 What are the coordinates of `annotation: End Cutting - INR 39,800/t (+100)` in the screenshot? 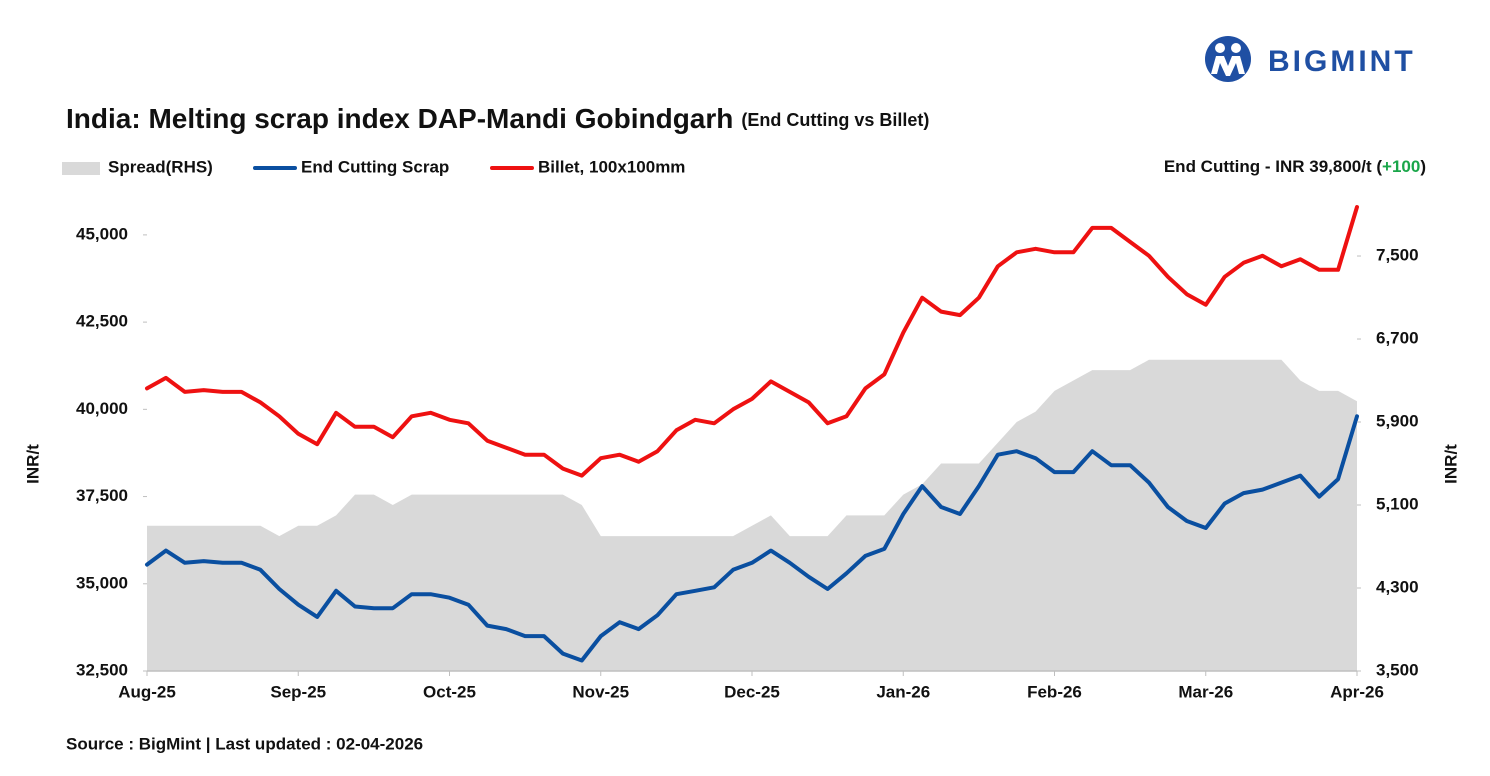 It's located at (1295, 166).